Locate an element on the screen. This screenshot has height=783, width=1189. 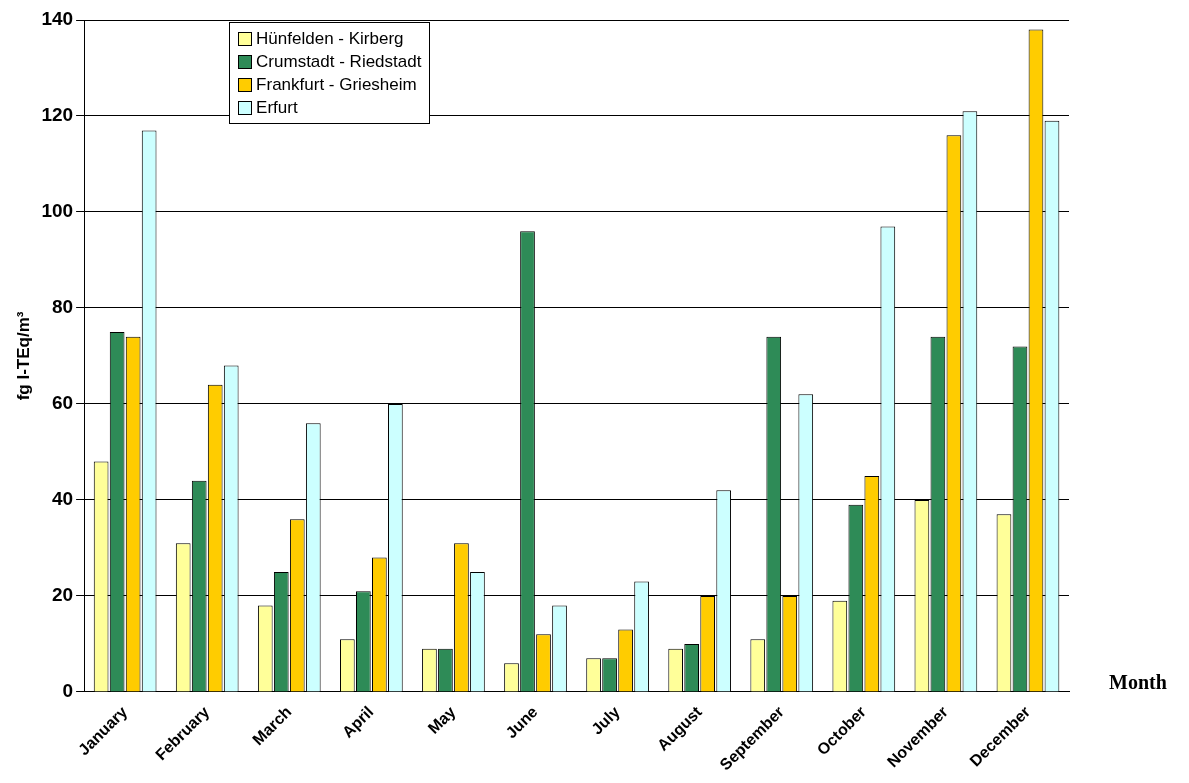
legend-label: Erfurt is located at coordinates (277, 108).